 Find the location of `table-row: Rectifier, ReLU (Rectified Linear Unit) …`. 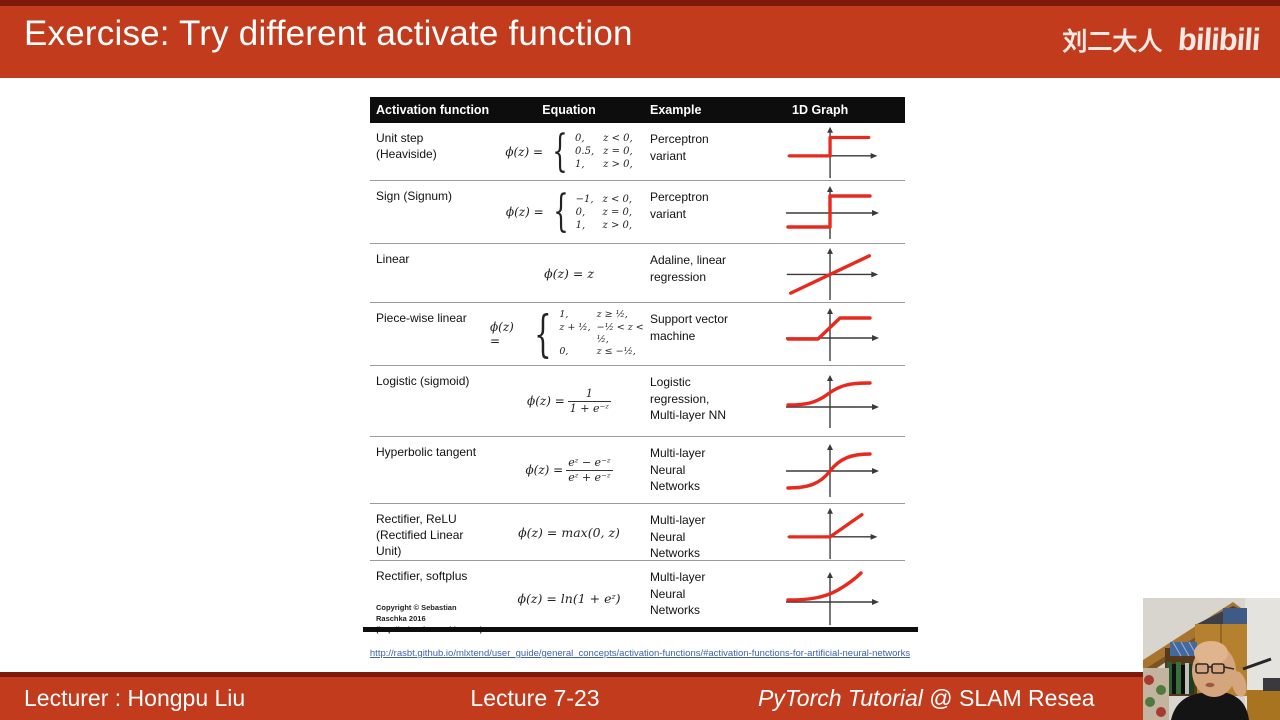

table-row: Rectifier, ReLU (Rectified Linear Unit) … is located at coordinates (637, 532).